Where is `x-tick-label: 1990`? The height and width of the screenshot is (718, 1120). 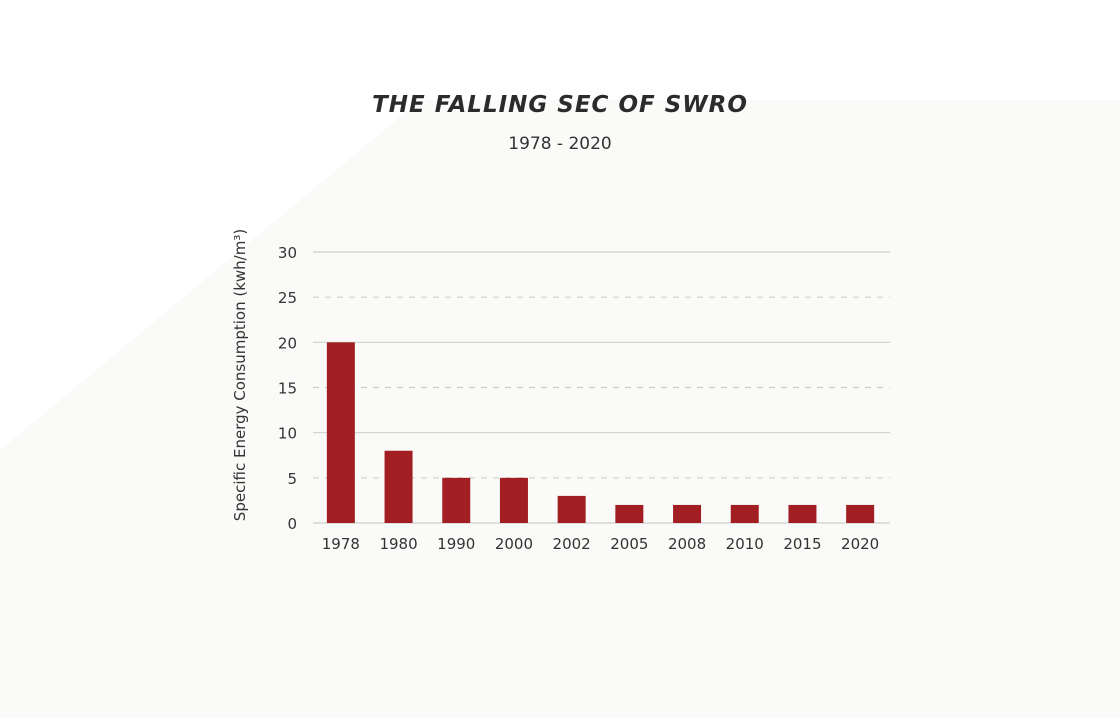 x-tick-label: 1990 is located at coordinates (456, 544).